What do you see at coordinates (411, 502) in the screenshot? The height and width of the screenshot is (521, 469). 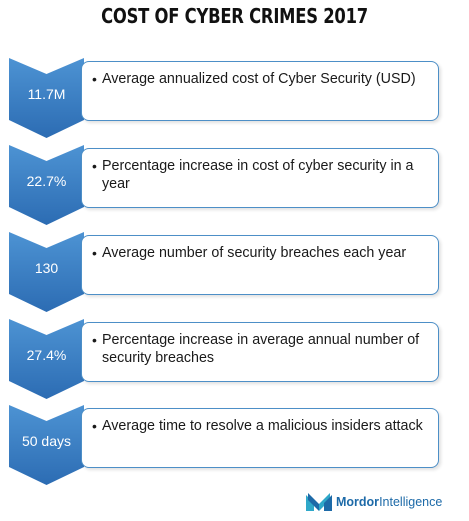 I see `brand-name-suffix: Intelligence` at bounding box center [411, 502].